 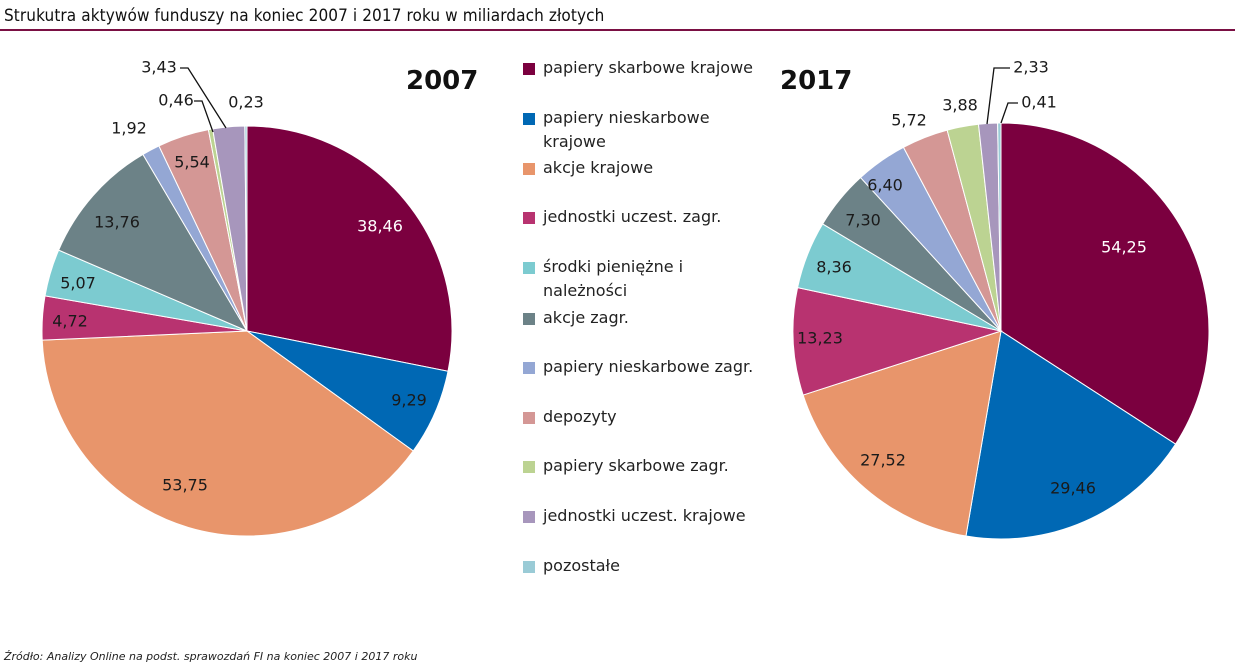 What do you see at coordinates (644, 515) in the screenshot?
I see `legend-label: jednostki uczest. krajowe` at bounding box center [644, 515].